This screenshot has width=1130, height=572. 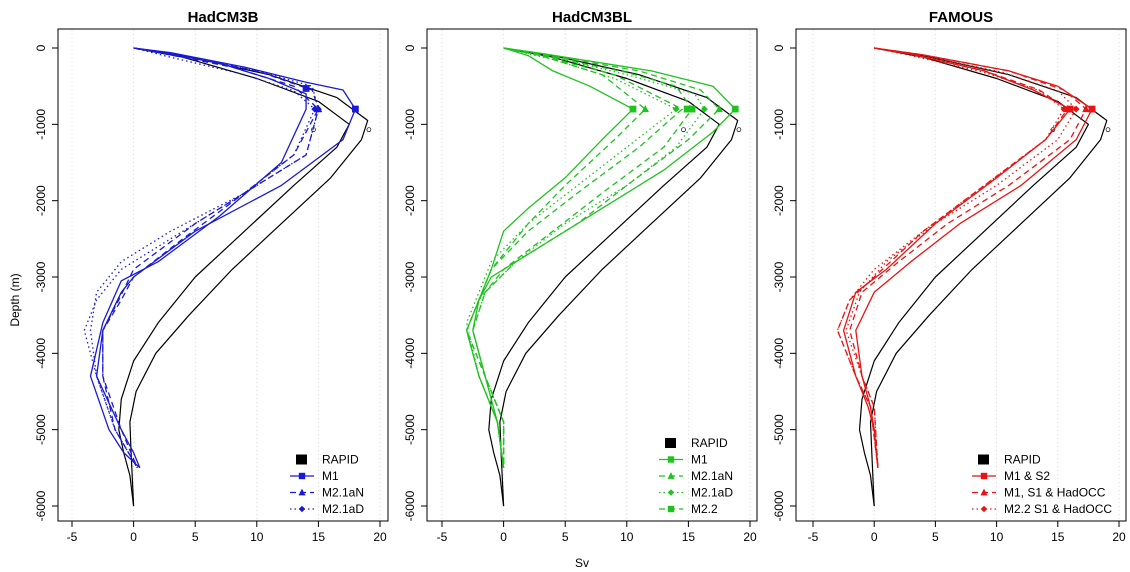 I want to click on legend-label: M2.2 S1 & HadOCC, so click(x=1058, y=509).